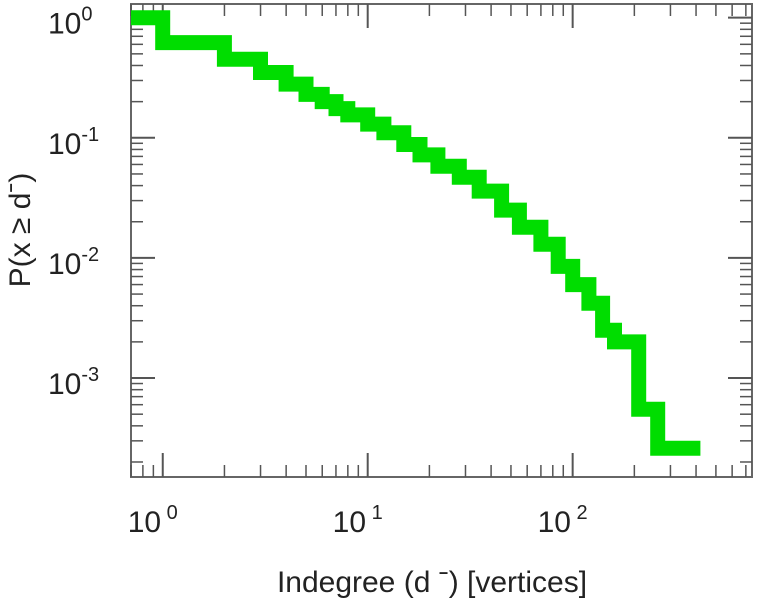 The width and height of the screenshot is (767, 600). Describe the element at coordinates (563, 520) in the screenshot. I see `x-tick-label: 10 2` at that location.